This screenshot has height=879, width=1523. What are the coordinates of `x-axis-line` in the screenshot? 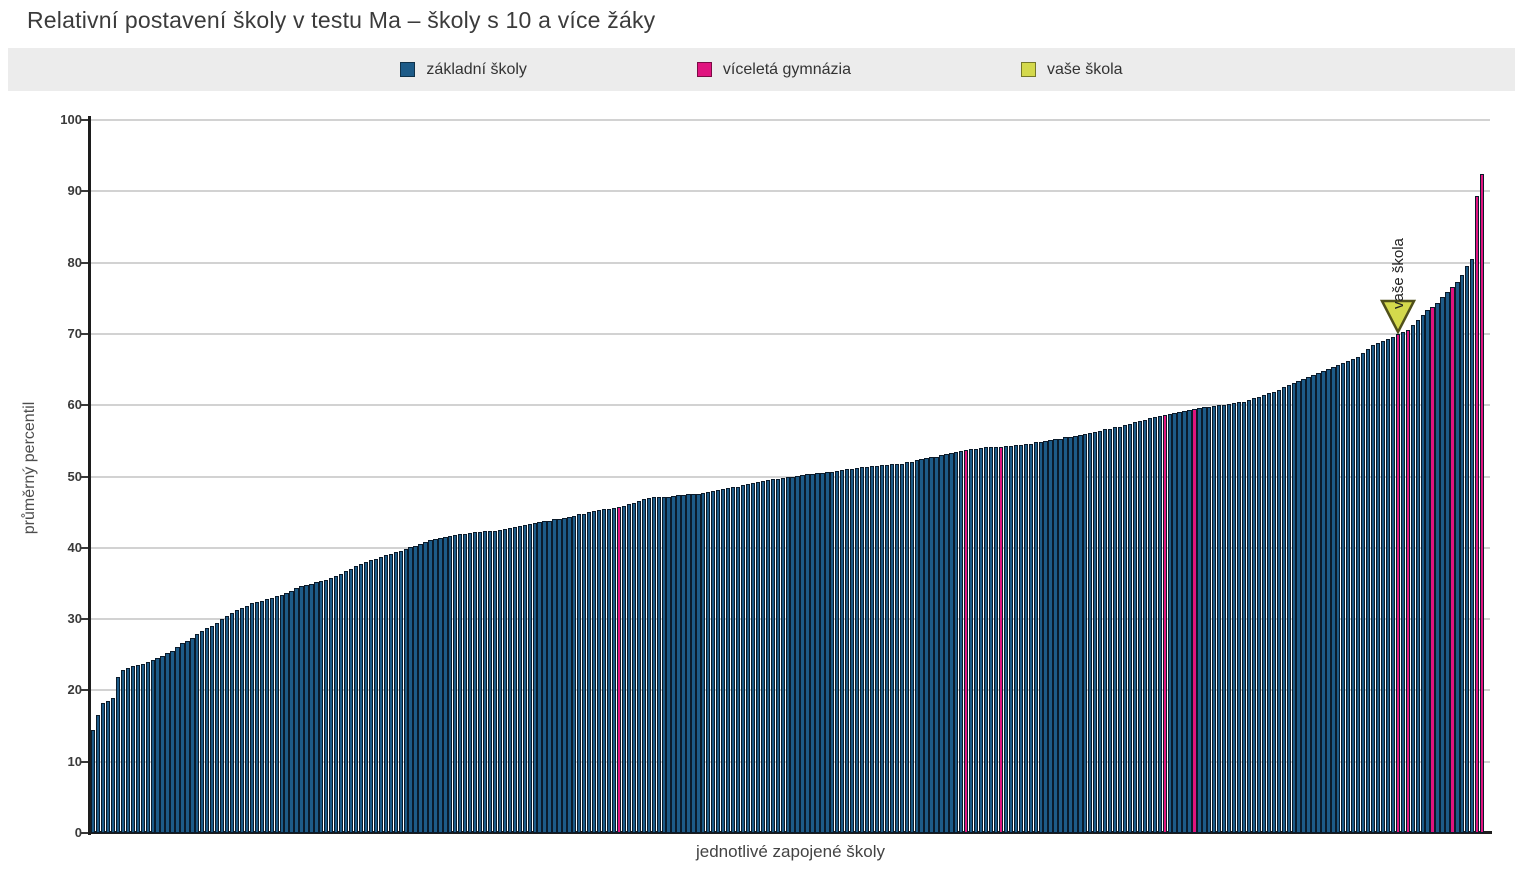 It's located at (790, 832).